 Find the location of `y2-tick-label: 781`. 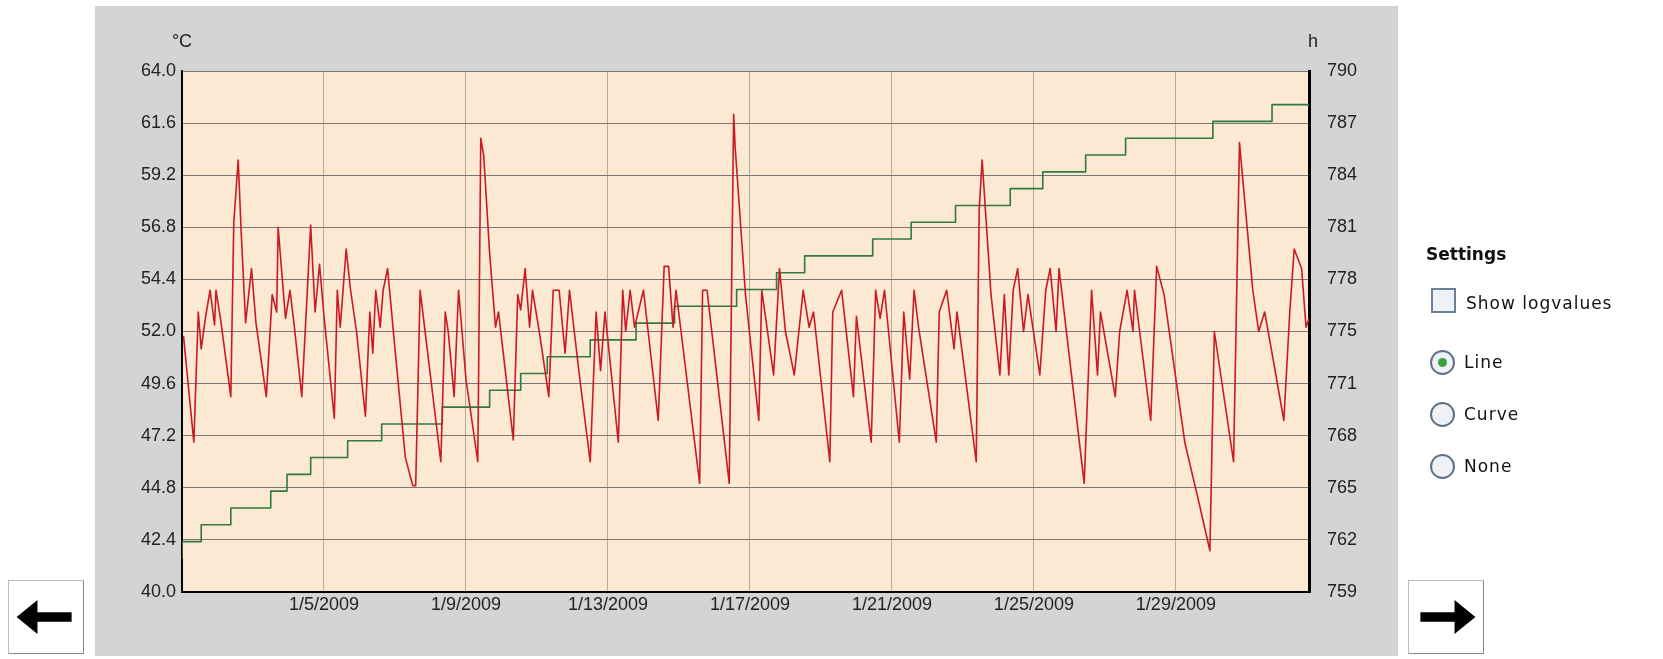

y2-tick-label: 781 is located at coordinates (1342, 226).